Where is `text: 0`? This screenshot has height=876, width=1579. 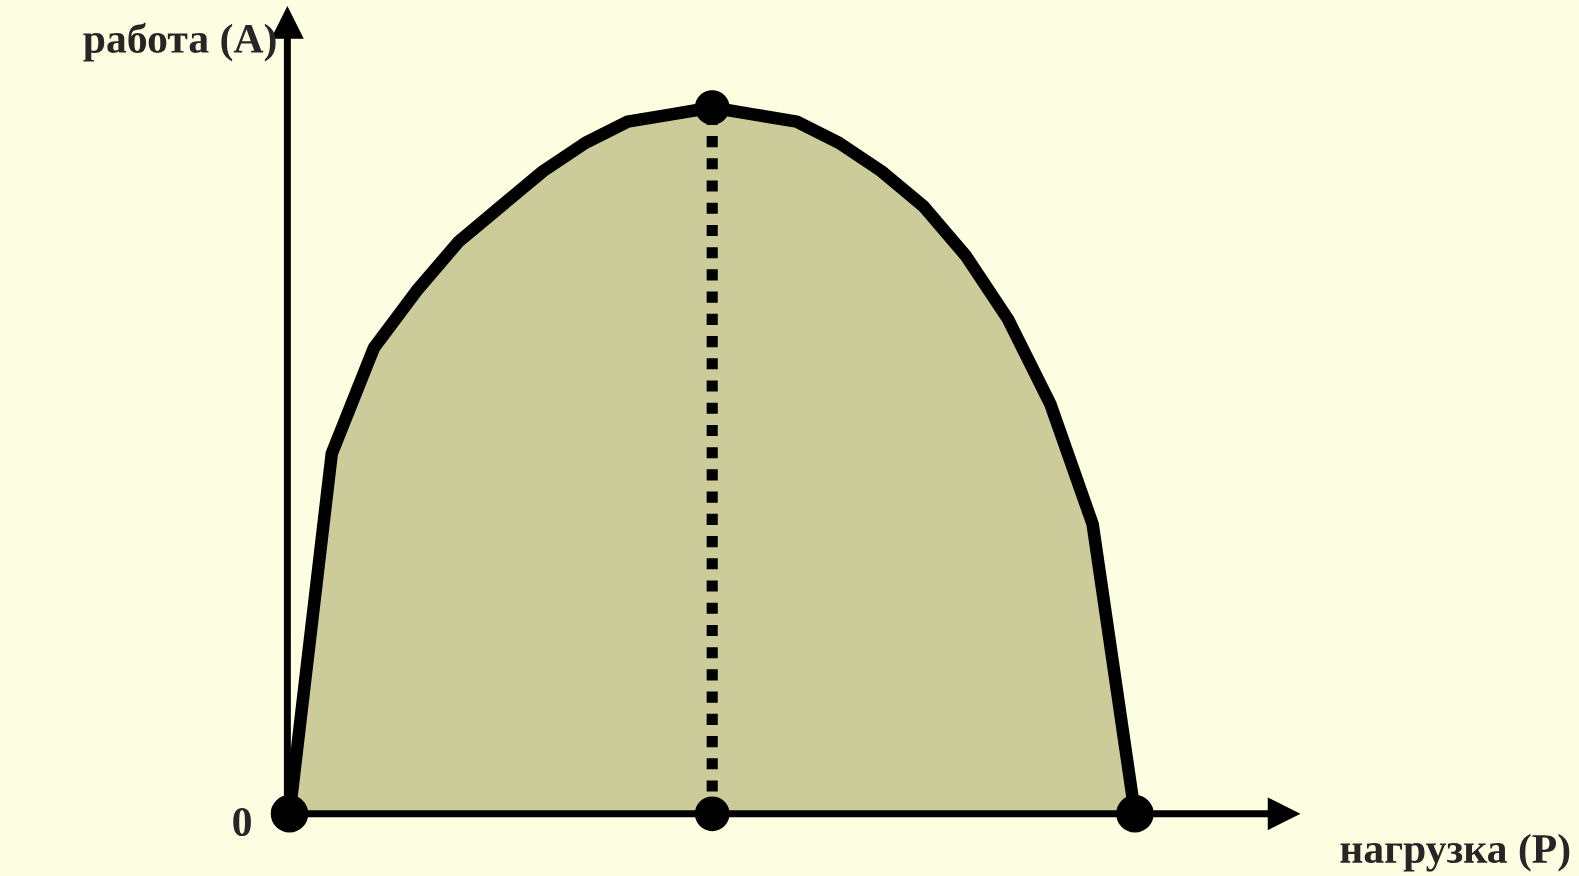
text: 0 is located at coordinates (242, 822).